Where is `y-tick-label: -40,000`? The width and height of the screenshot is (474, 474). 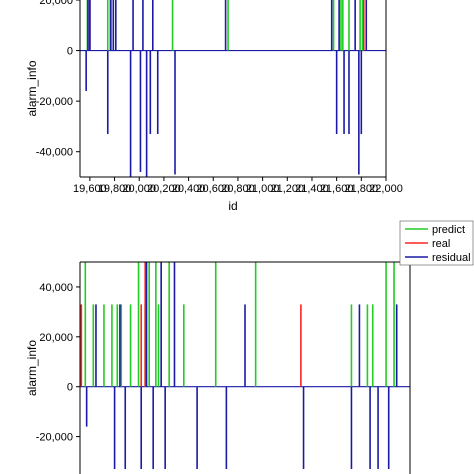 y-tick-label: -40,000 is located at coordinates (54, 153).